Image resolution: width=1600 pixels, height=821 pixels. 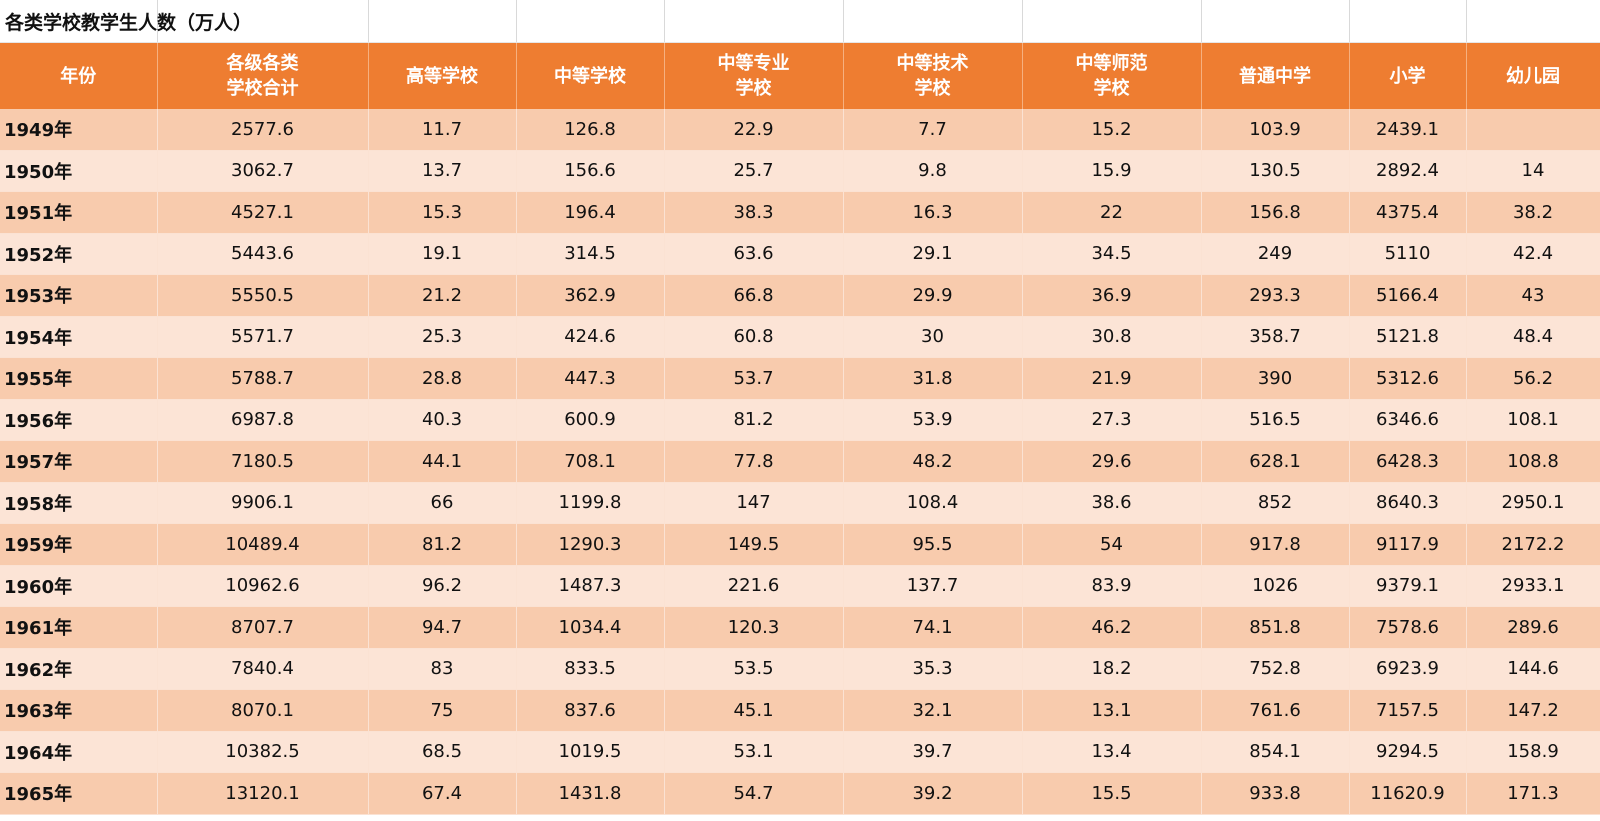 I want to click on value-cell: 9906.1, so click(x=263, y=503).